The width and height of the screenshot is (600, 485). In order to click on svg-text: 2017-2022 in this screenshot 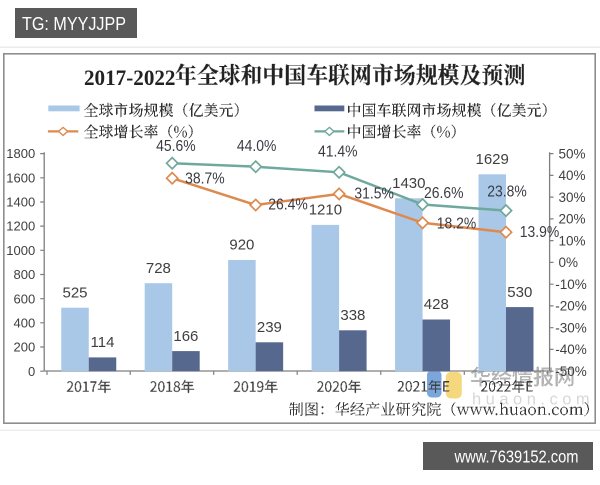, I will do `click(130, 77)`.